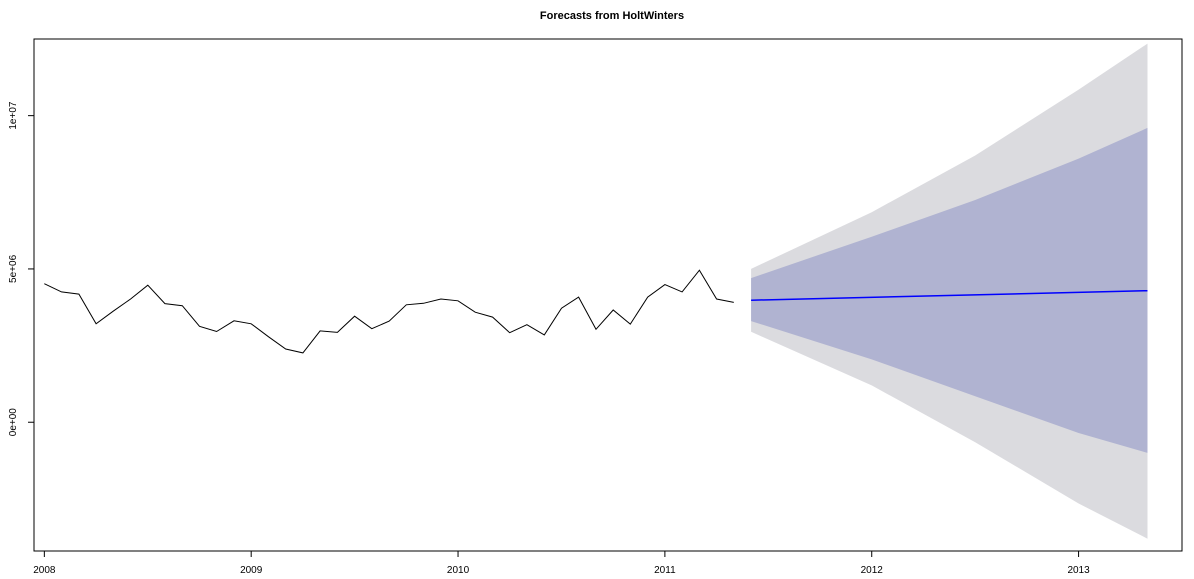 Image resolution: width=1194 pixels, height=579 pixels. I want to click on y-axis: 0e+00 5e+06 1e+07, so click(21, 268).